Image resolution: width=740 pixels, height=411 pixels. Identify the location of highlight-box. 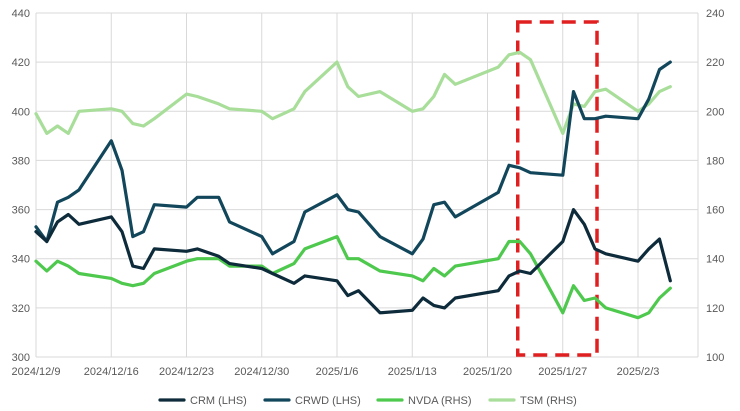
(557, 188).